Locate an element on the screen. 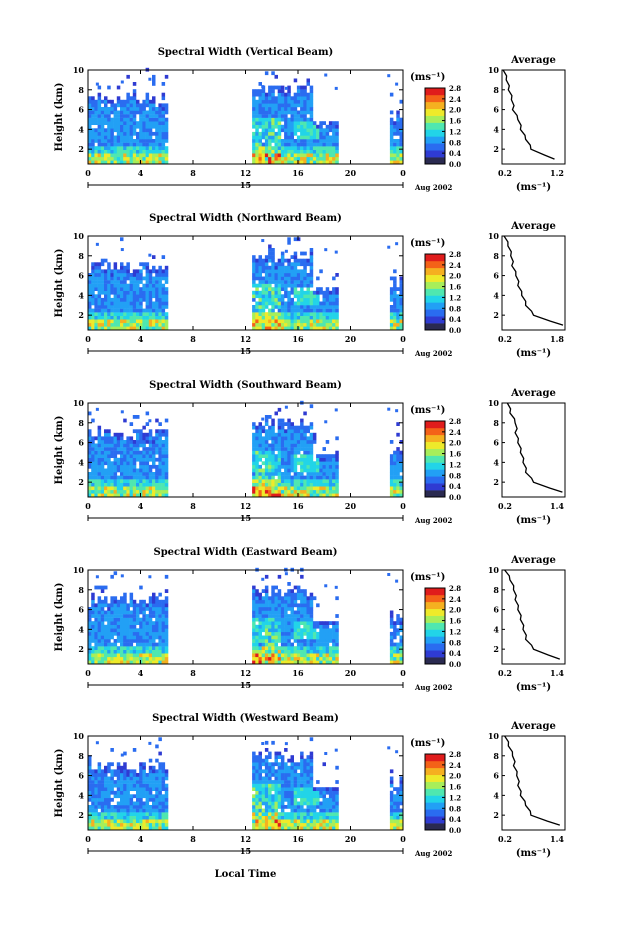  colorbar: 0.00.40.81.21.62.02.42.8 is located at coordinates (442, 292).